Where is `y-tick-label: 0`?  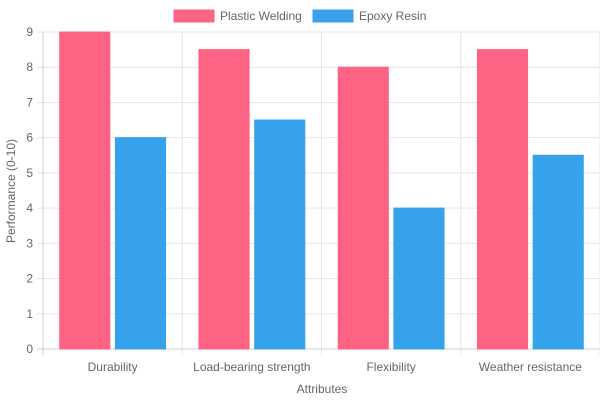 y-tick-label: 0 is located at coordinates (29, 349).